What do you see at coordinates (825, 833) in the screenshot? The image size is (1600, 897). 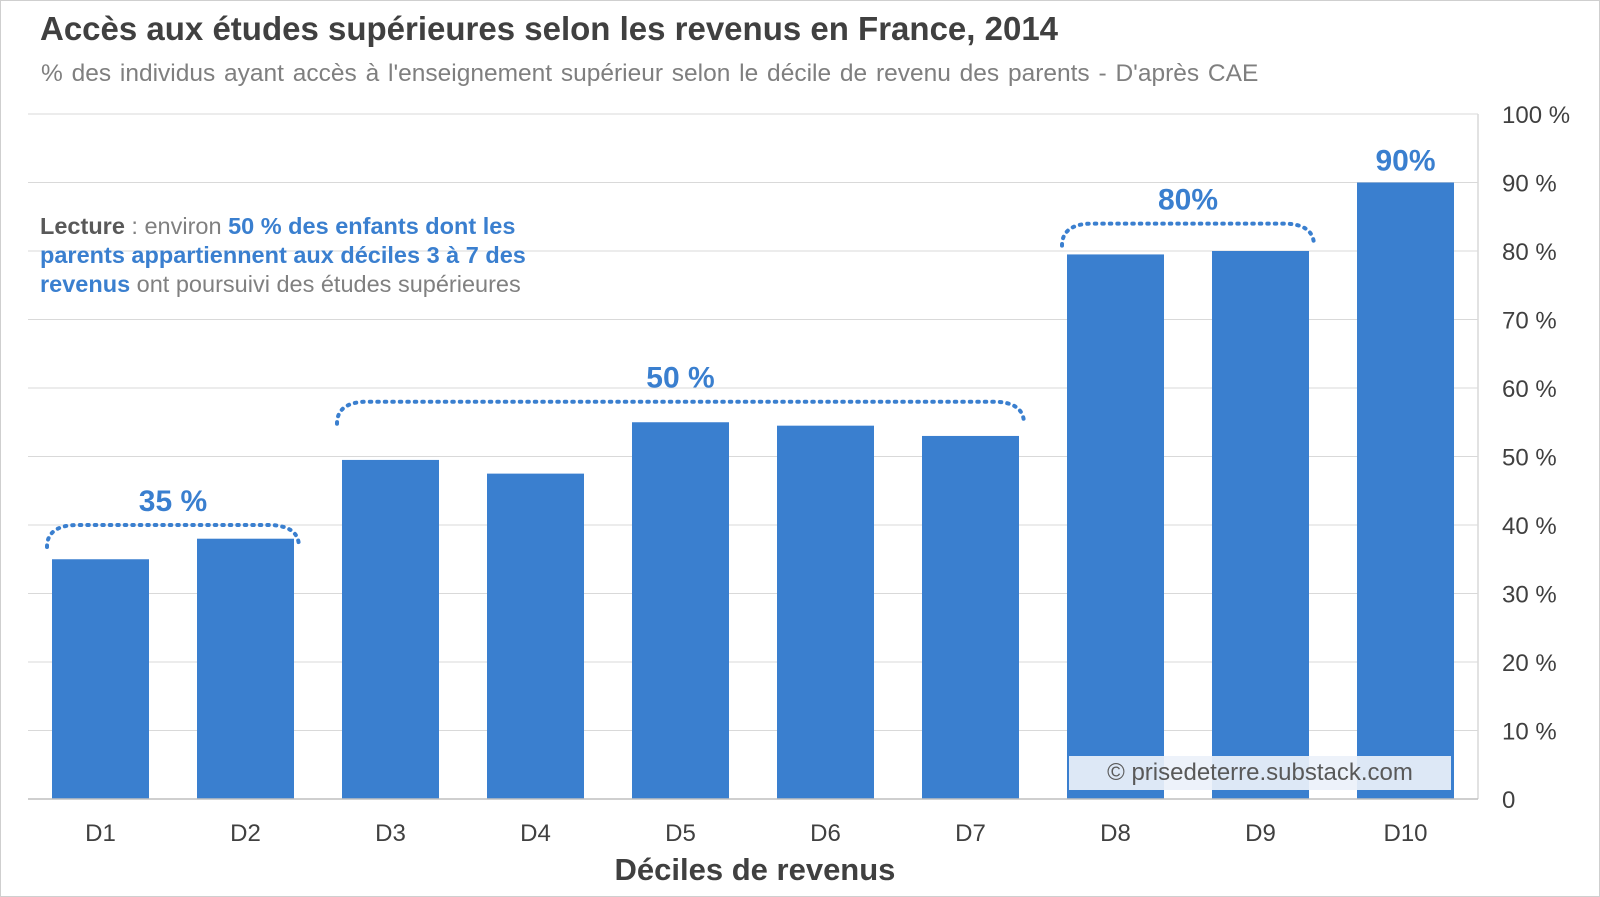 I see `x-tick-label: D6` at bounding box center [825, 833].